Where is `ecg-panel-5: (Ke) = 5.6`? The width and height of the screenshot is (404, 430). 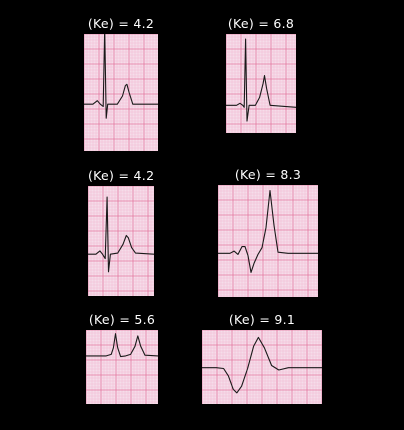 ecg-panel-5: (Ke) = 5.6 is located at coordinates (122, 358).